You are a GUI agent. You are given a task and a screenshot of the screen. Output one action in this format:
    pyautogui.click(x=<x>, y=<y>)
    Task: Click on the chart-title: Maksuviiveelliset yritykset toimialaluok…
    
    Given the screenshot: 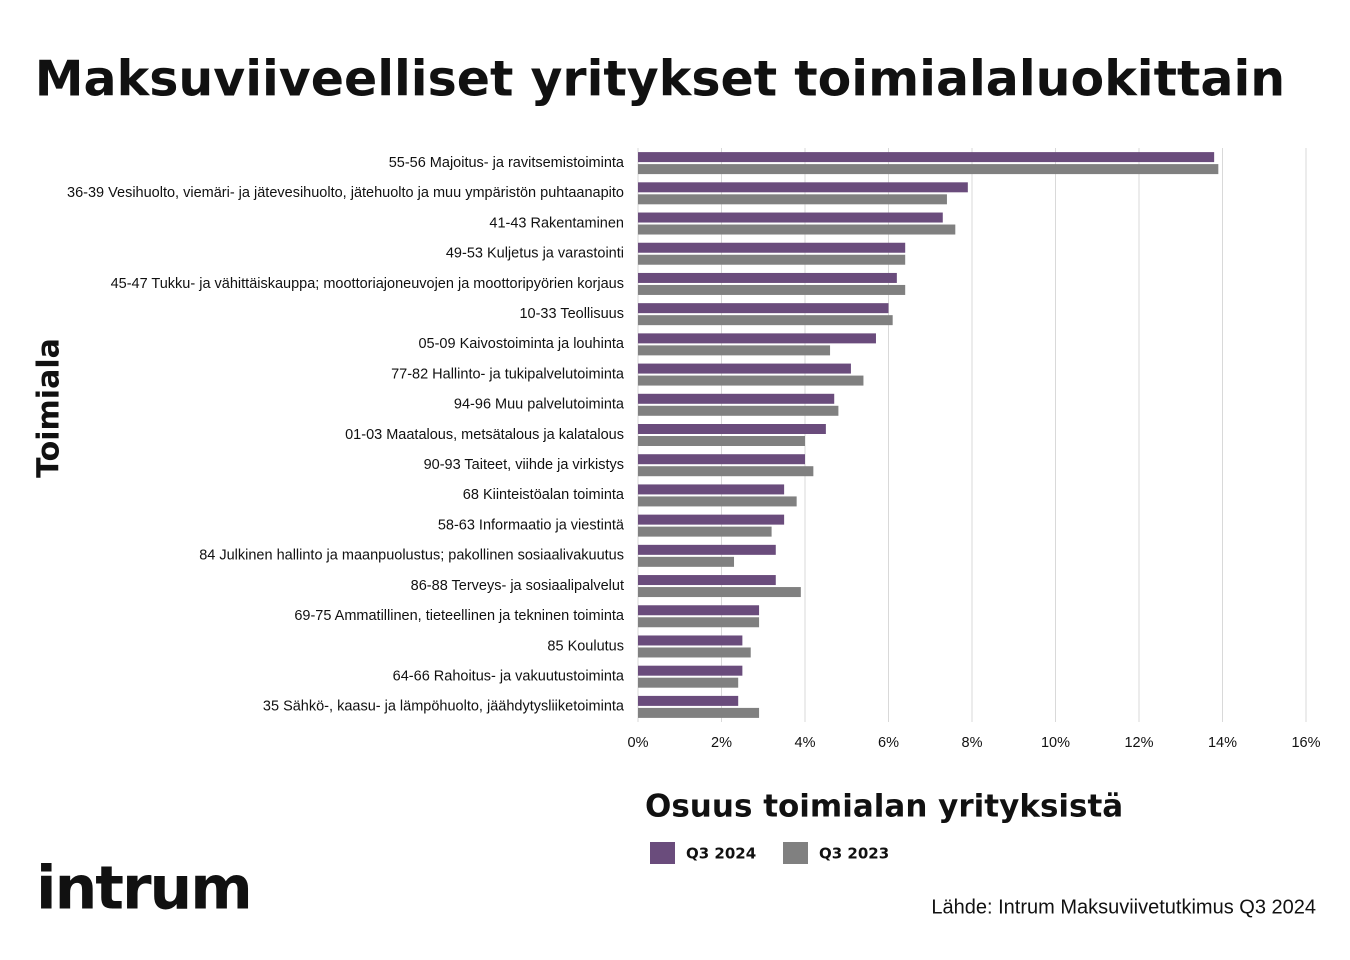 What is the action you would take?
    pyautogui.click(x=660, y=79)
    